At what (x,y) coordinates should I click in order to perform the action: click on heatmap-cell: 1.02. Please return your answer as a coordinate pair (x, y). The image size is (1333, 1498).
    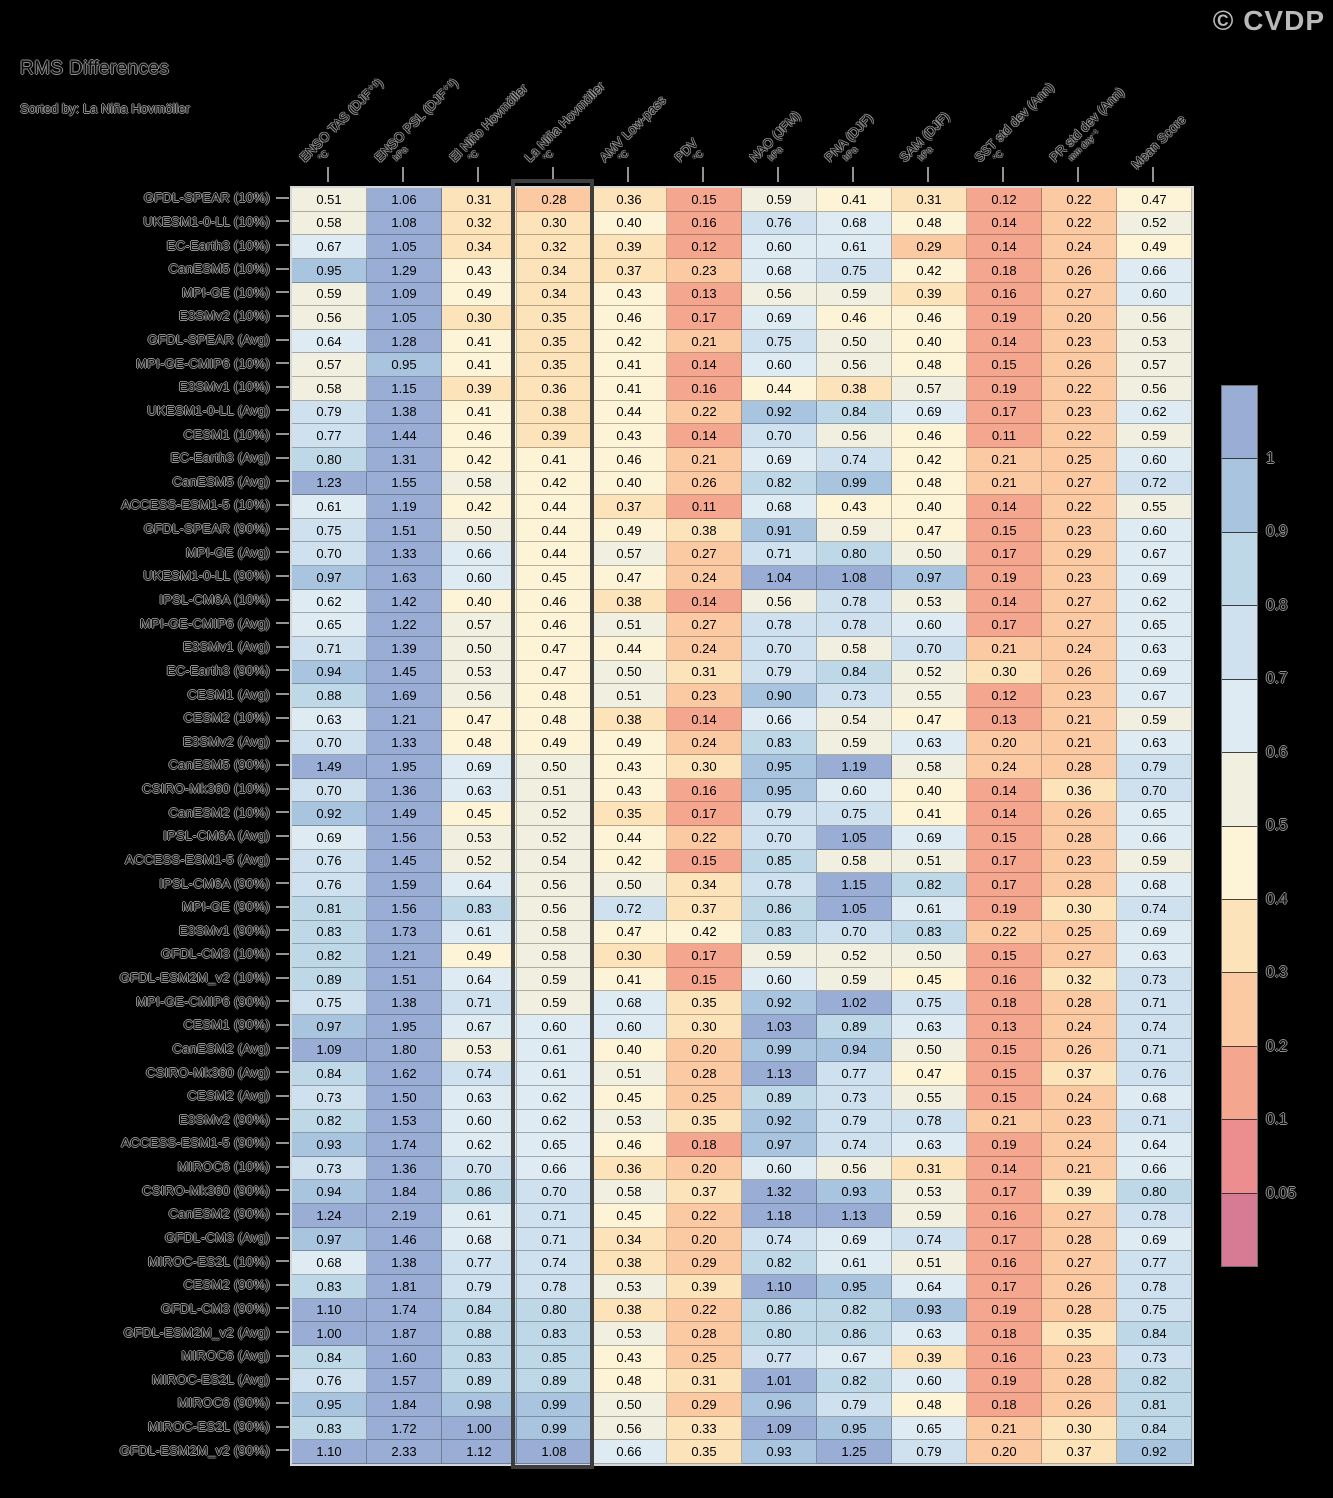
    Looking at the image, I should click on (854, 1003).